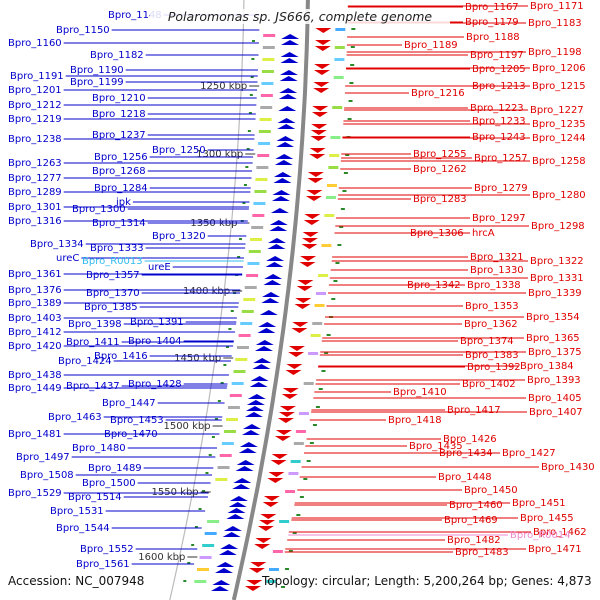 Image resolution: width=600 pixels, height=600 pixels. Describe the element at coordinates (491, 324) in the screenshot. I see `gene-label-bpro_1362: Bpro_1362` at that location.